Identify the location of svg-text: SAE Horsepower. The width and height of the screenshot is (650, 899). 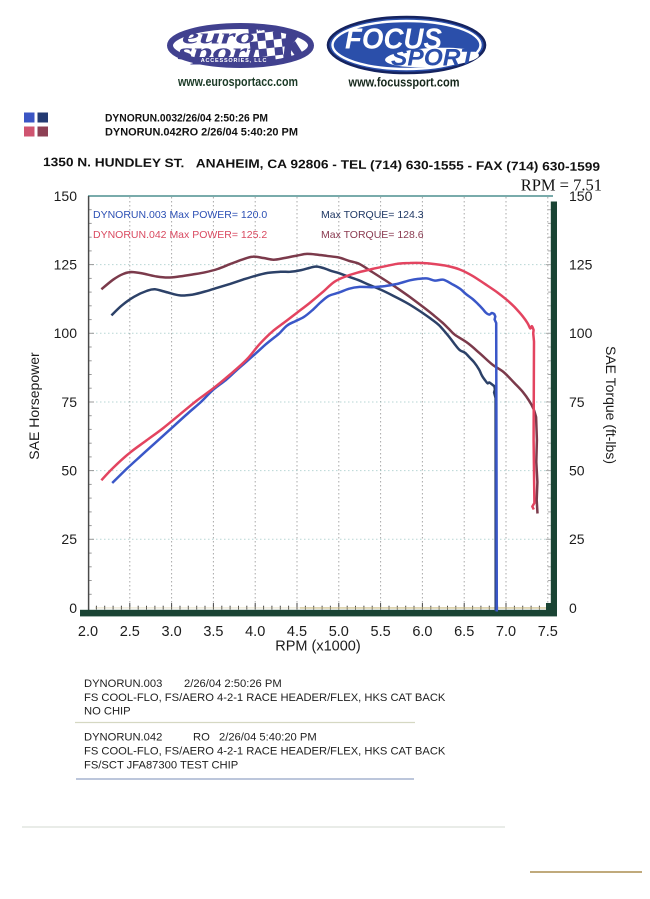
(34, 406).